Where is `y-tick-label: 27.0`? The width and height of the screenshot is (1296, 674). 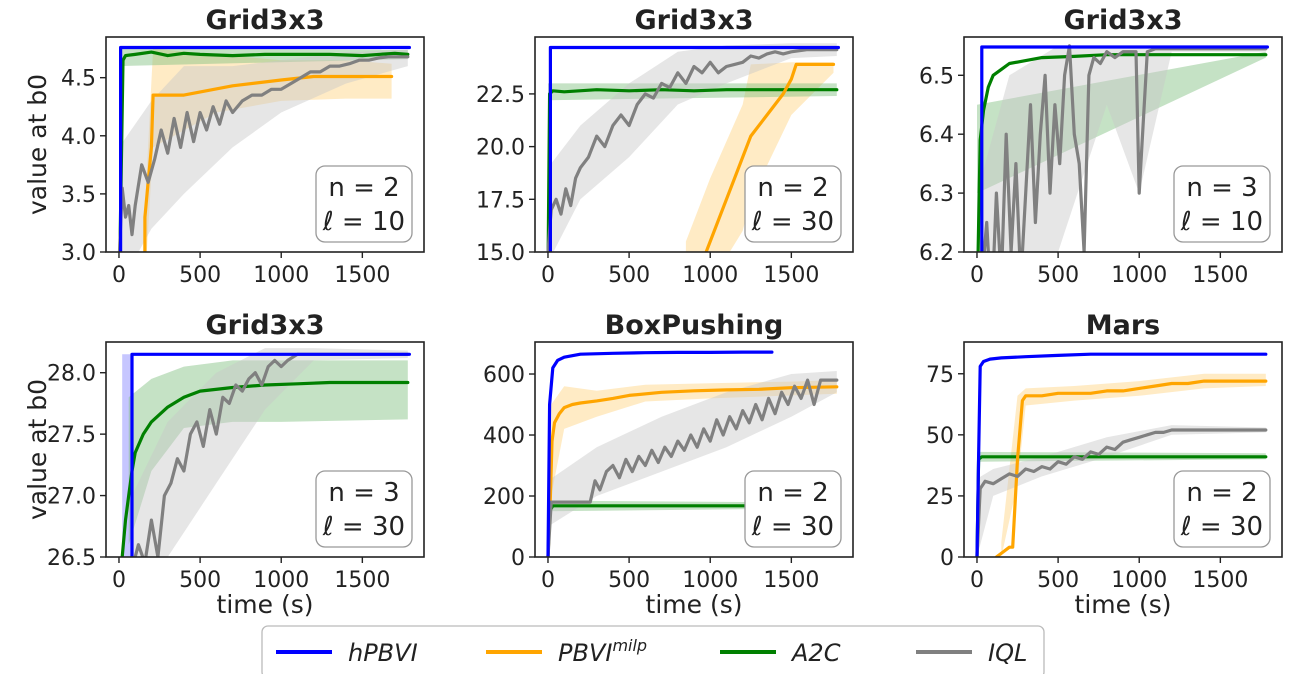 y-tick-label: 27.0 is located at coordinates (71, 497).